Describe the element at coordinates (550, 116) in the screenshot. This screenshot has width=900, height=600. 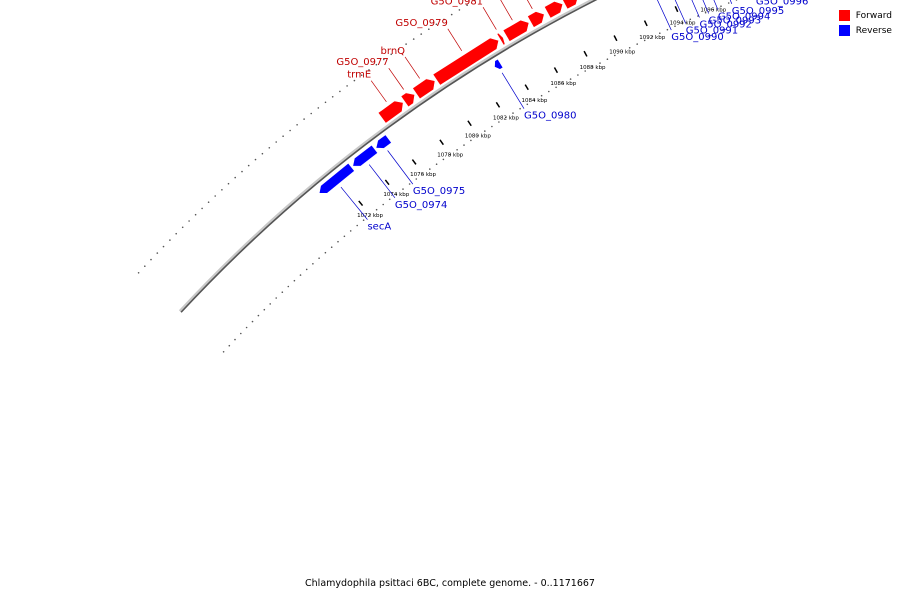
I see `gene-label-g5o_0980: G5O_0980` at that location.